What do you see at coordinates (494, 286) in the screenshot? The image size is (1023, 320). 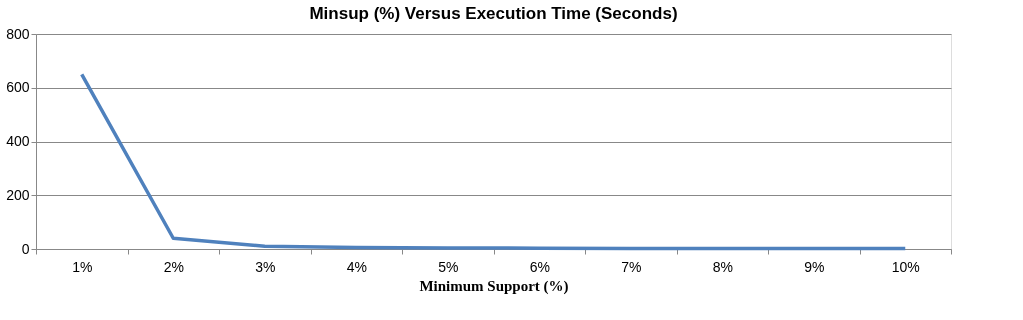 I see `x-axis-title: Minimum Support (%)` at bounding box center [494, 286].